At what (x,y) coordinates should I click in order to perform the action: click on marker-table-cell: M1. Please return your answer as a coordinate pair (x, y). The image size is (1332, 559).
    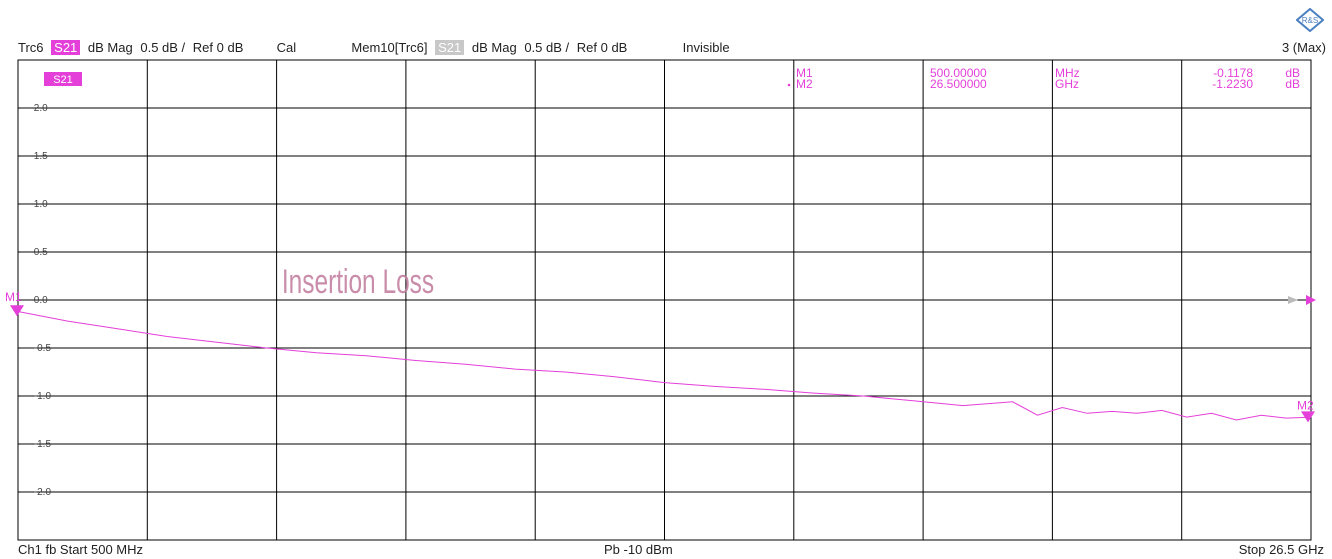
    Looking at the image, I should click on (804, 73).